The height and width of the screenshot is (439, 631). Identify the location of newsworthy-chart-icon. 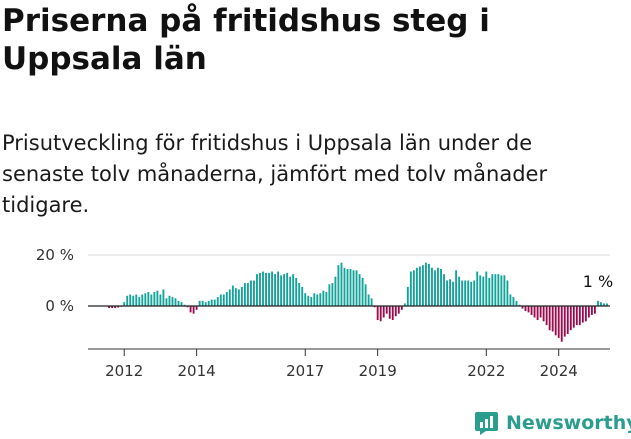
(486, 423).